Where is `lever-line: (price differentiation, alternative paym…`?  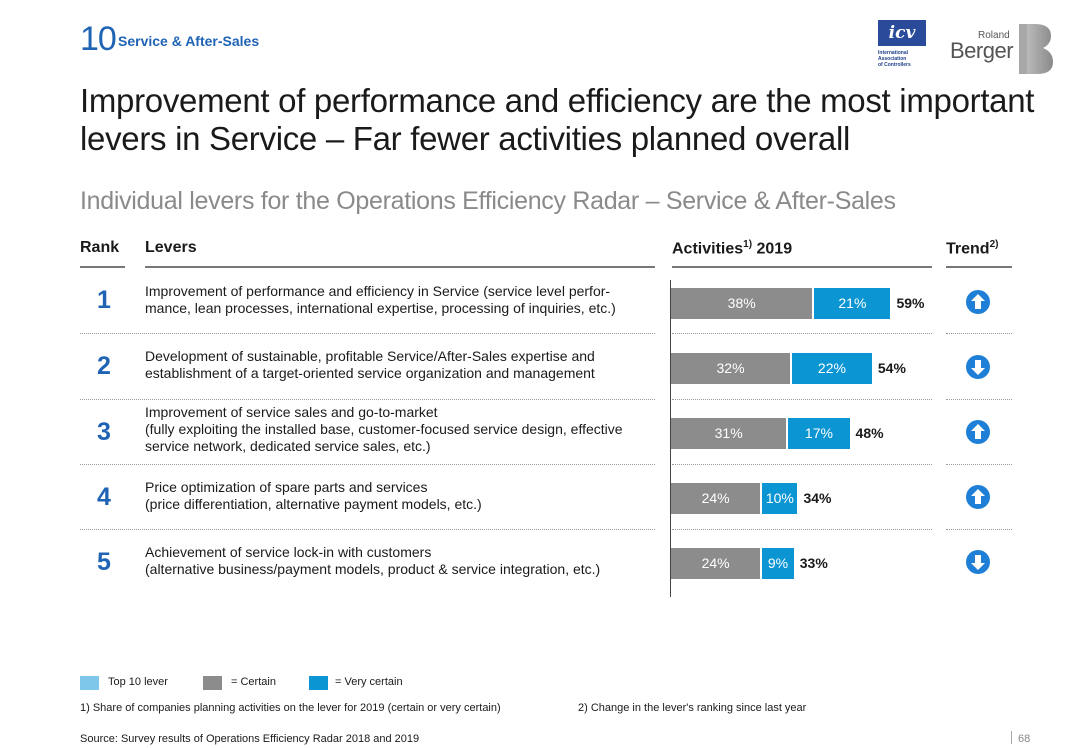
lever-line: (price differentiation, alternative paym… is located at coordinates (313, 504).